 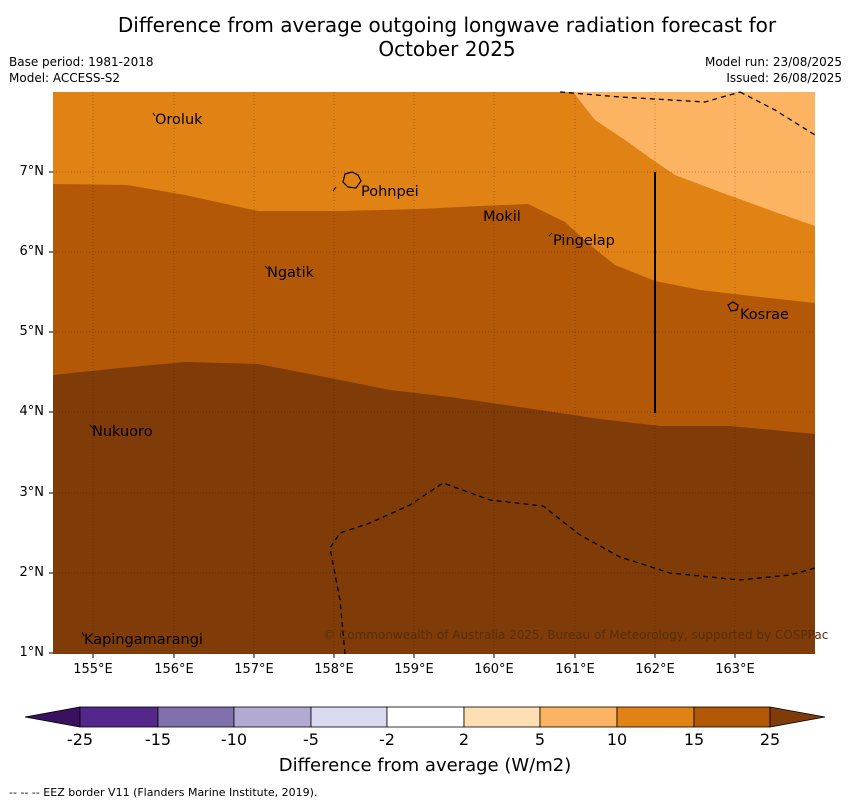 I want to click on colorbar-low-arrow, so click(x=52, y=717).